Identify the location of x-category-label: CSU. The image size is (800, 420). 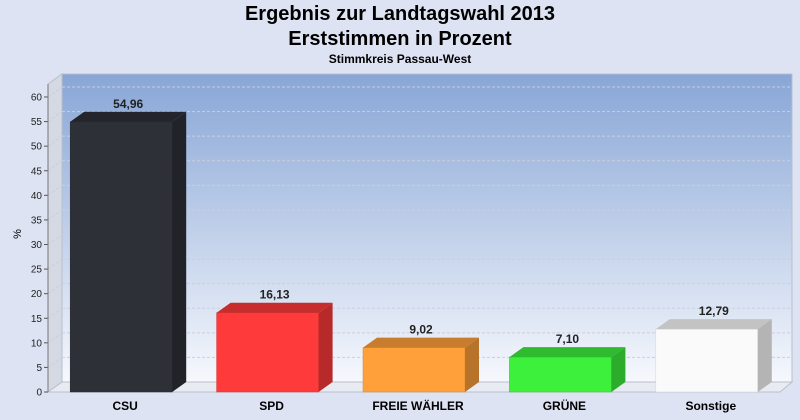
(125, 406).